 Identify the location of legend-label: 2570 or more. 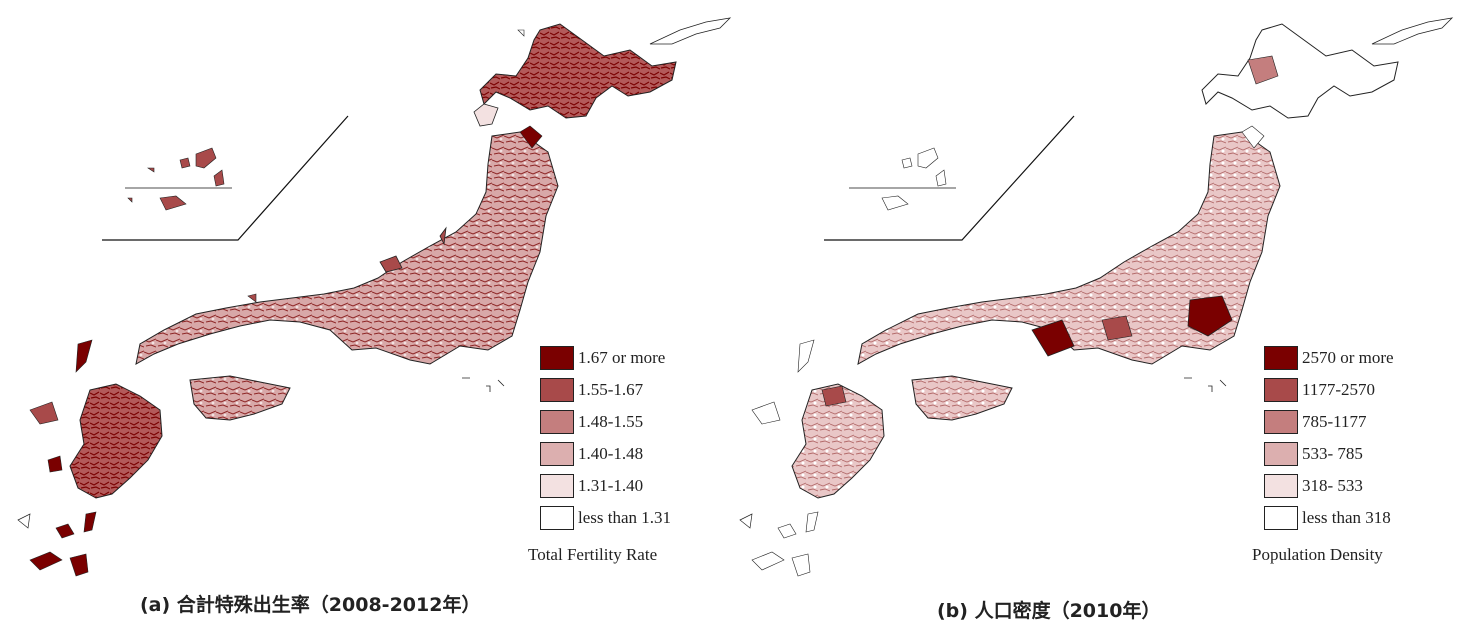
(1348, 357).